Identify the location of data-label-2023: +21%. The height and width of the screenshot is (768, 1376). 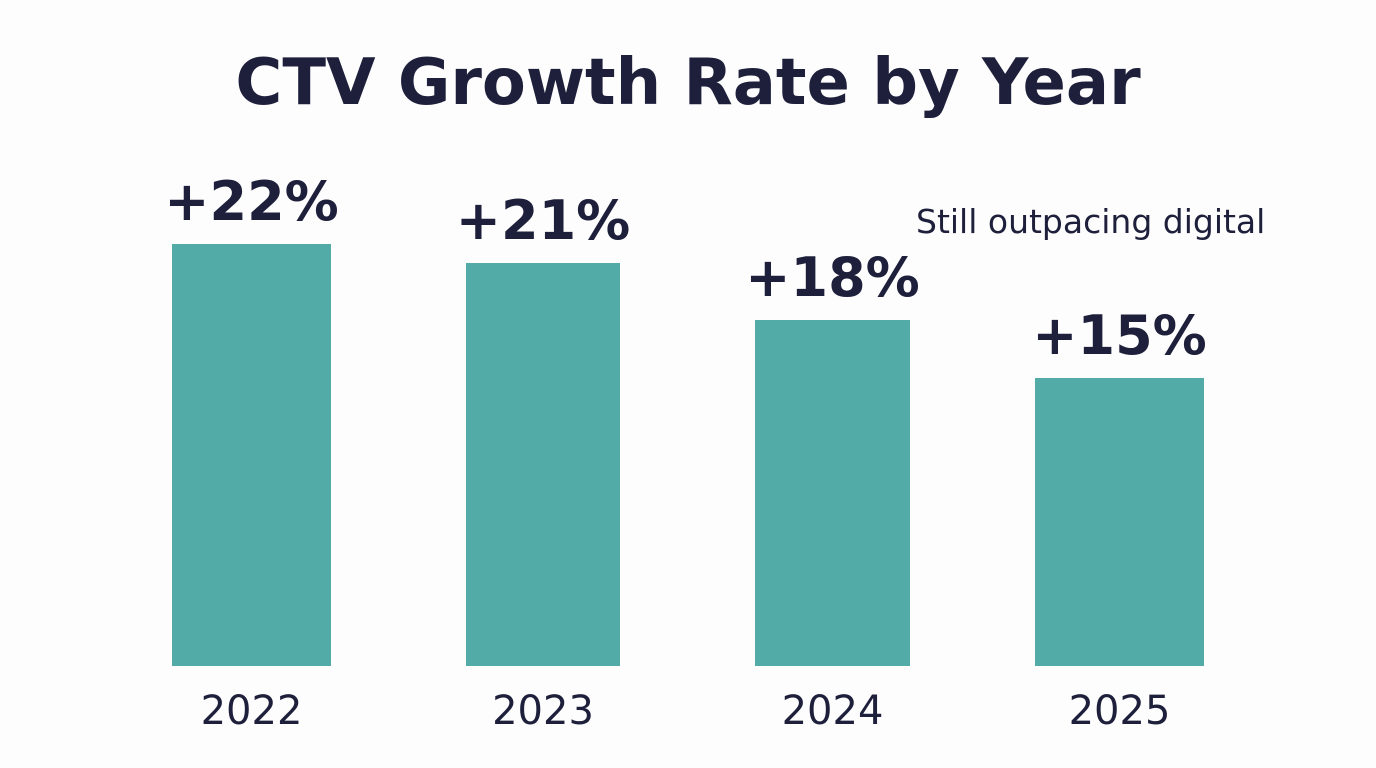
(543, 220).